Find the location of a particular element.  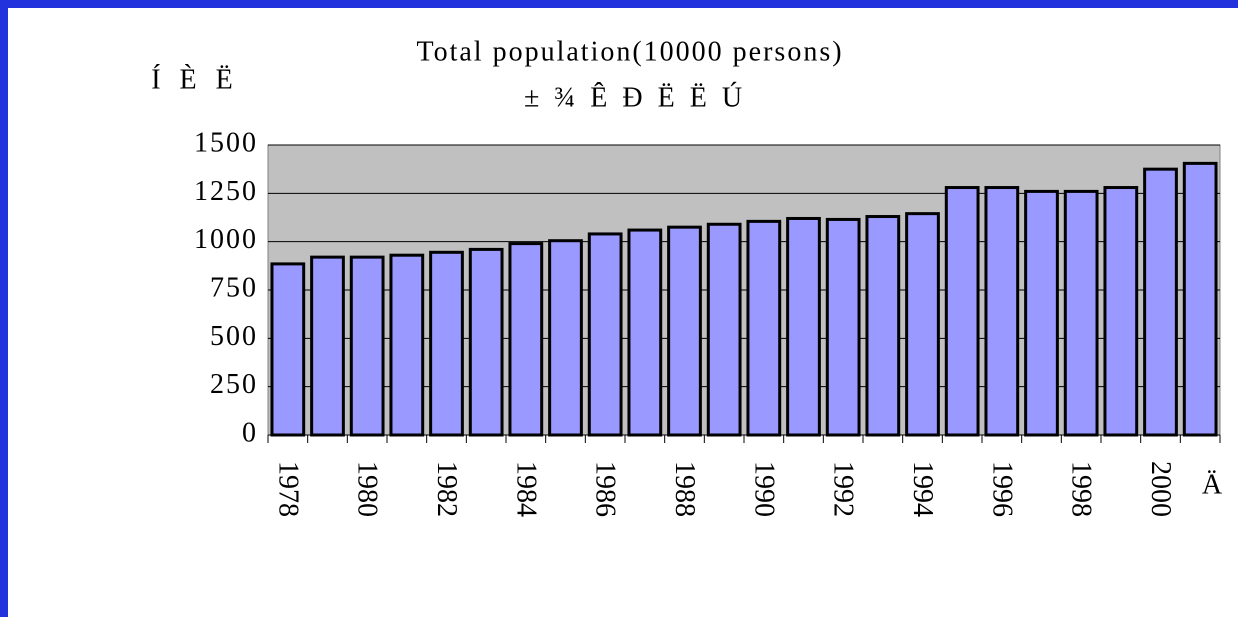

x-tick-label: 1994 is located at coordinates (922, 489).